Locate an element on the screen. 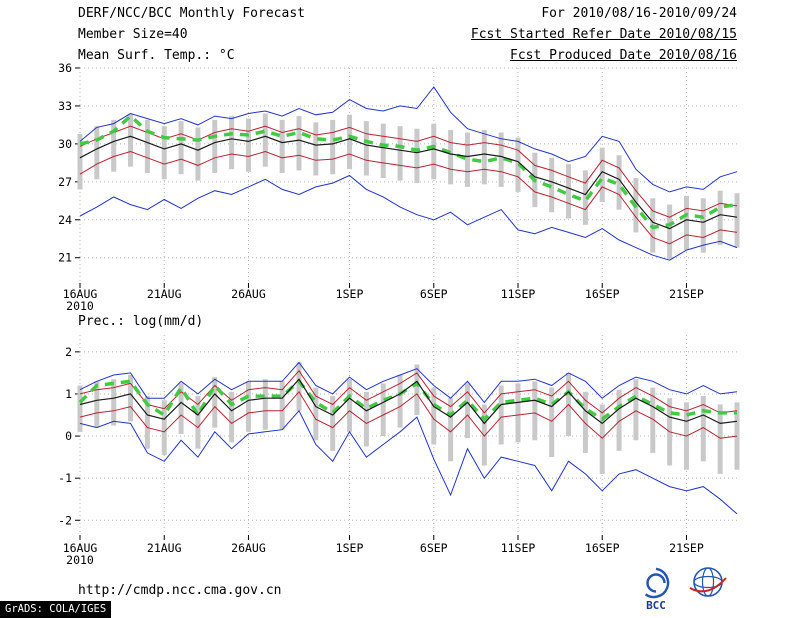 Image resolution: width=800 pixels, height=618 pixels. fcst-produced-date-label: Fcst Produced Date 2010/08/16 is located at coordinates (623, 55).